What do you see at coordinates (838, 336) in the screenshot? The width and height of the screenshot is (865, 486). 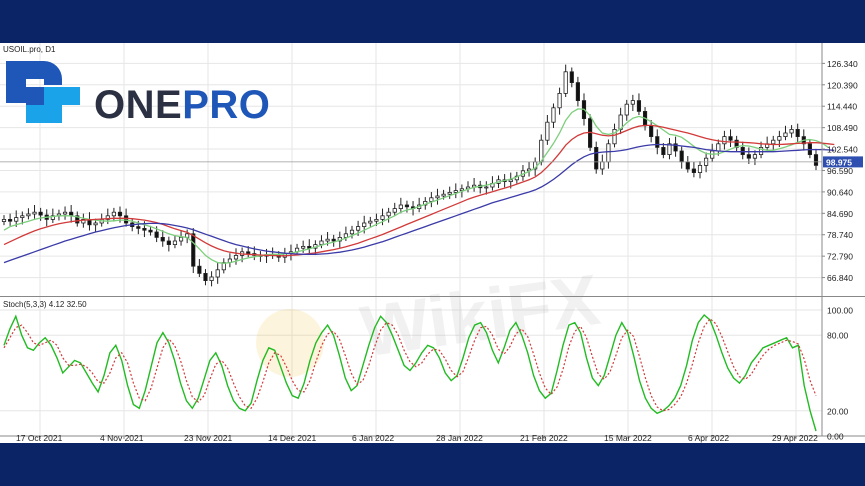 I see `stoch-y-tick-label: 80.00` at bounding box center [838, 336].